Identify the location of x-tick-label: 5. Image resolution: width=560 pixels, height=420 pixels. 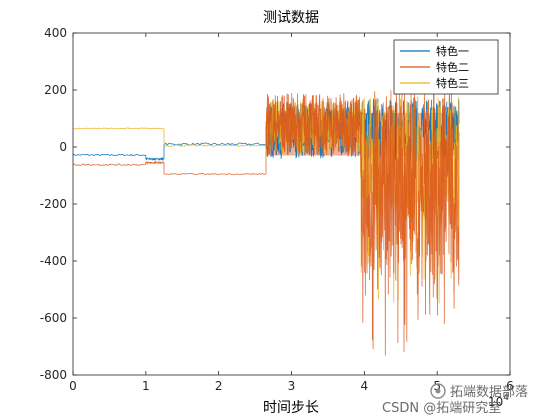
(437, 386).